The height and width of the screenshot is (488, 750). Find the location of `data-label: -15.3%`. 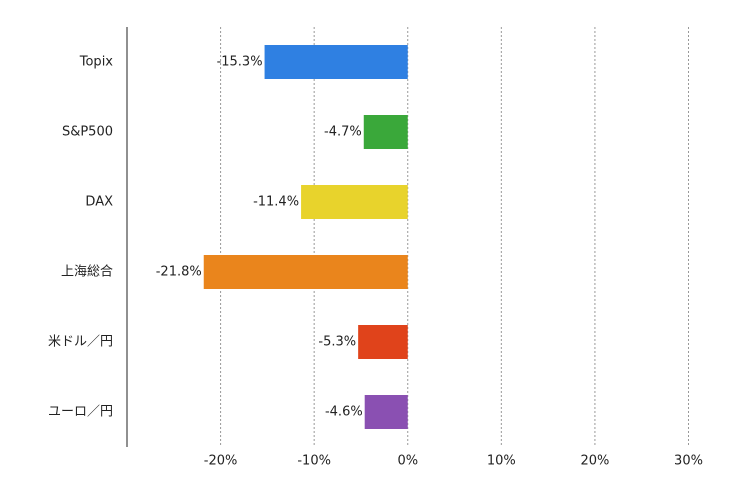

data-label: -15.3% is located at coordinates (240, 62).